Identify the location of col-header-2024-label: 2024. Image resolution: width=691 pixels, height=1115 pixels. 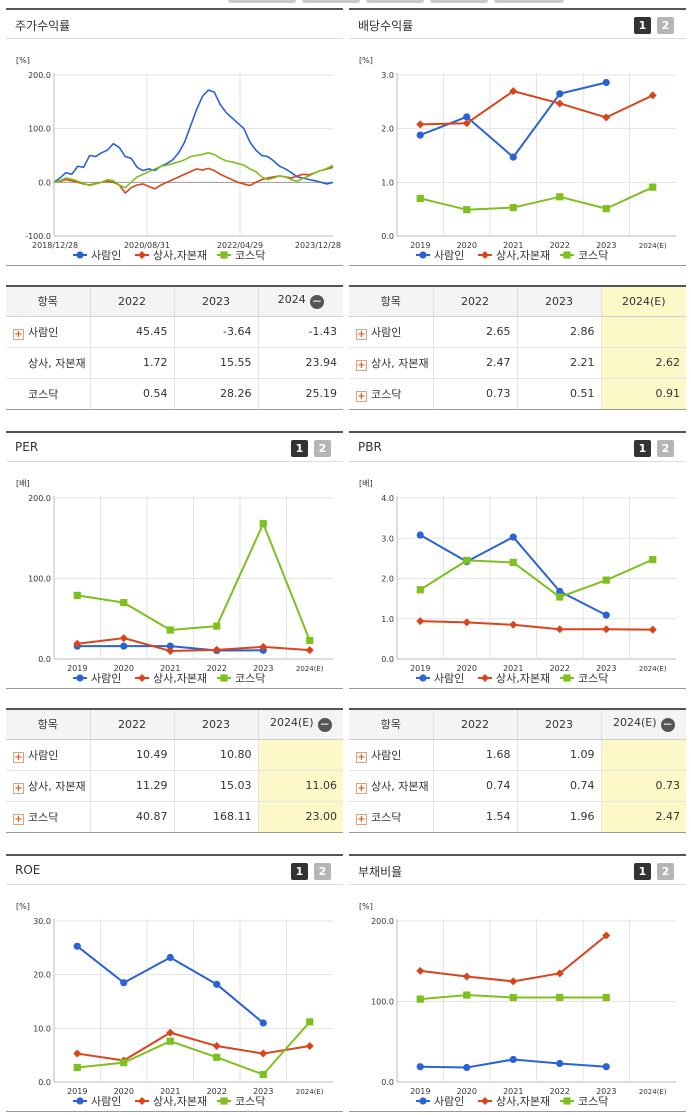
(291, 300).